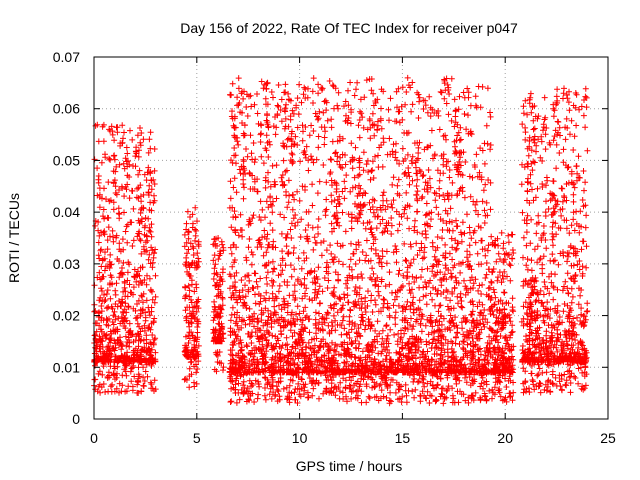 The image size is (640, 480). I want to click on y-axis-label: ROTI / TECUs, so click(14, 238).